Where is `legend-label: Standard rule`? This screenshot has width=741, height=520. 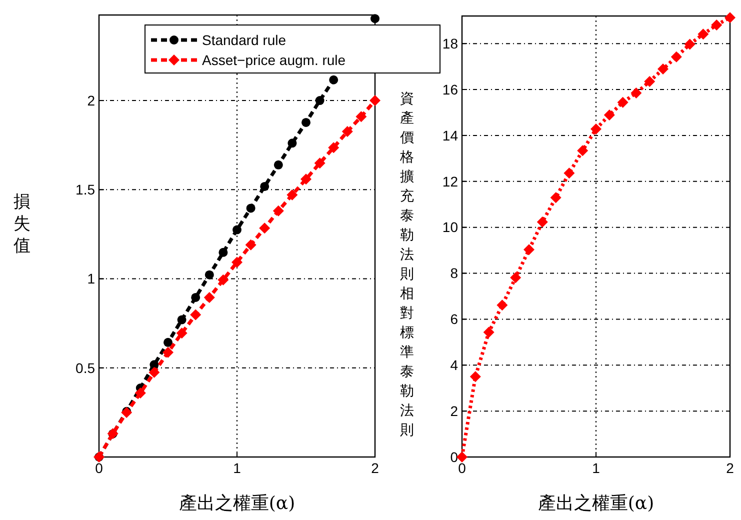
legend-label: Standard rule is located at coordinates (244, 40).